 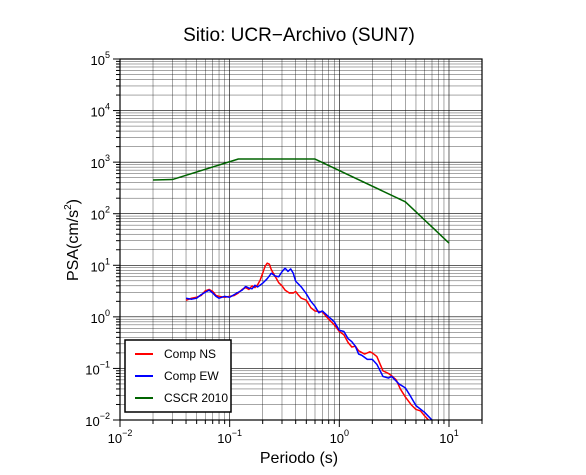 I want to click on x-axis-label: Periodo (s), so click(x=299, y=458).